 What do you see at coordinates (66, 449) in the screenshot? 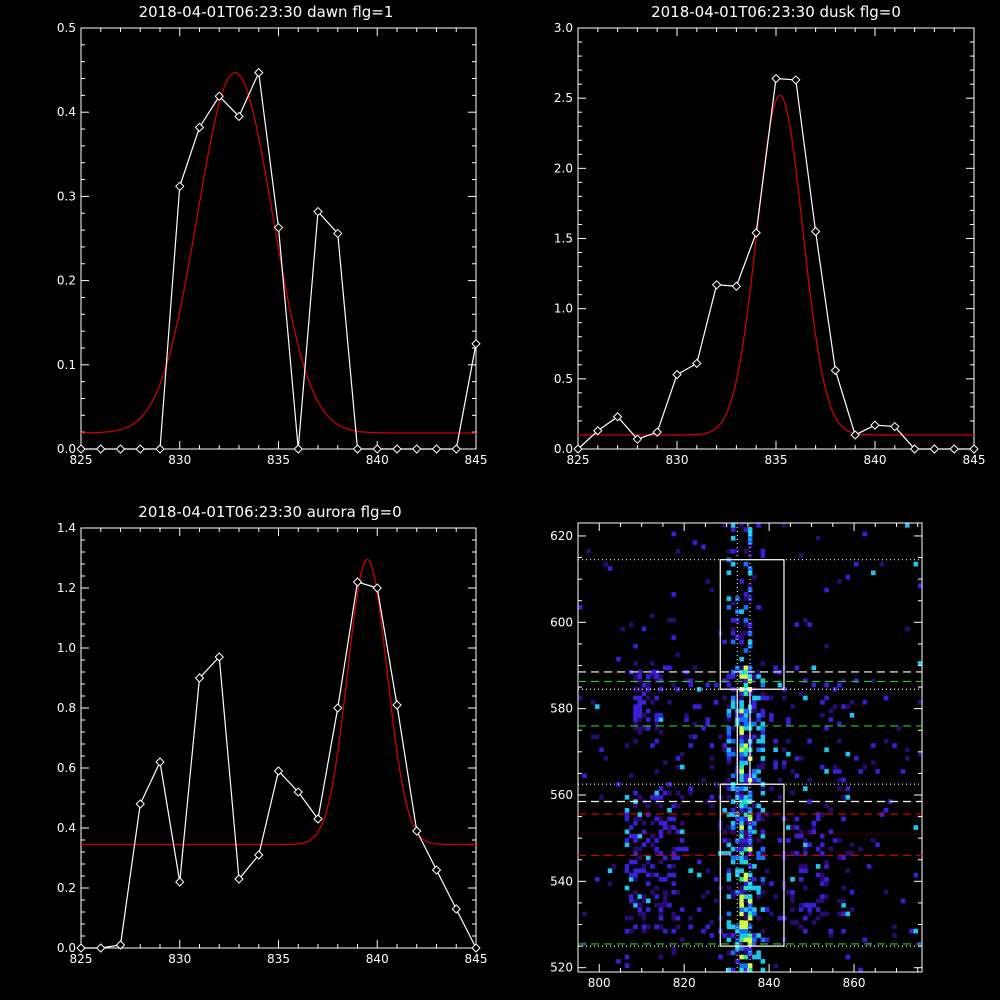
I see `dawn-ytick-label: 0.0` at bounding box center [66, 449].